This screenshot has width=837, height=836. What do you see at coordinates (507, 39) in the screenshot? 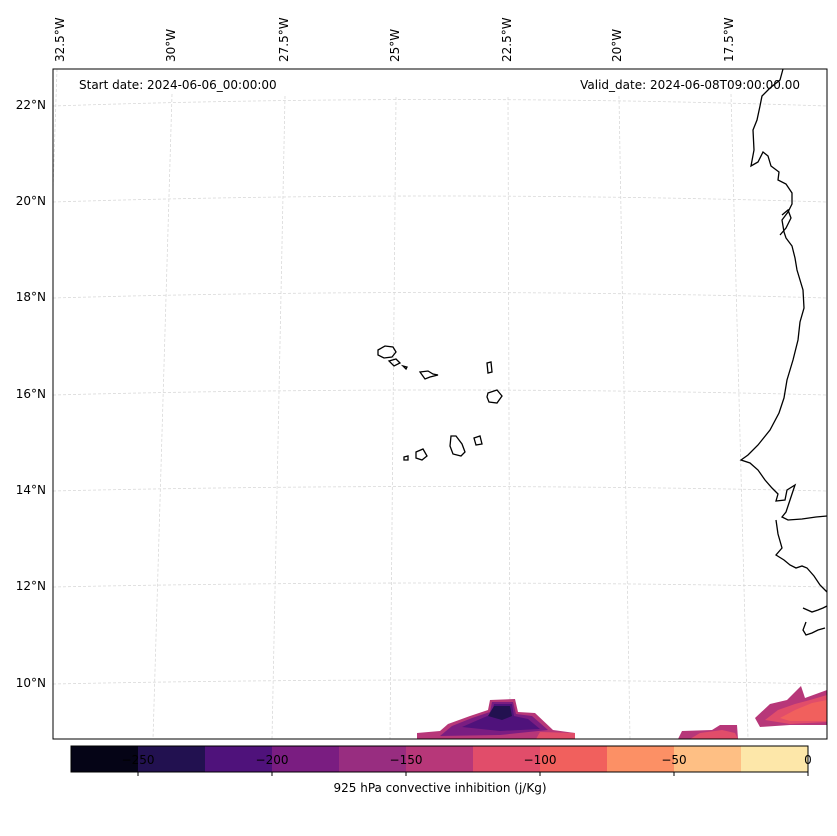
I see `lon-label-22-5w: 22.5°W` at bounding box center [507, 39].